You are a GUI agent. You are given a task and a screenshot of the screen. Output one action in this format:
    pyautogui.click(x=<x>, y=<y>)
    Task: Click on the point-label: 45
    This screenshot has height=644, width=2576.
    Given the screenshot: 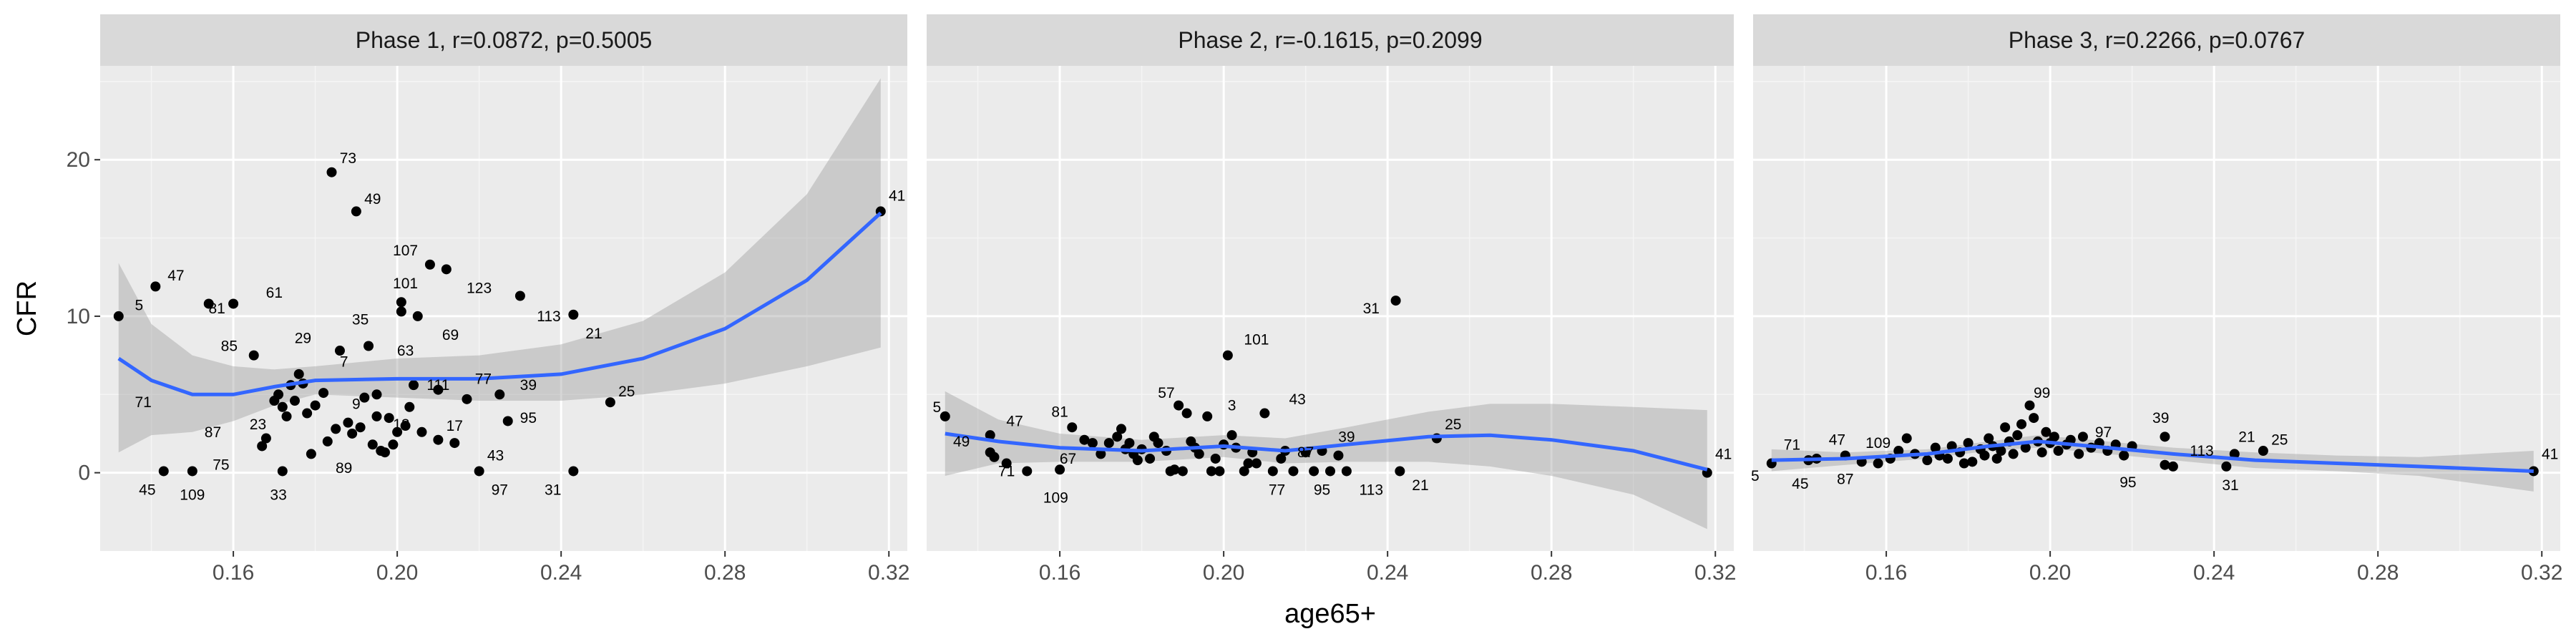 What is the action you would take?
    pyautogui.click(x=1800, y=484)
    